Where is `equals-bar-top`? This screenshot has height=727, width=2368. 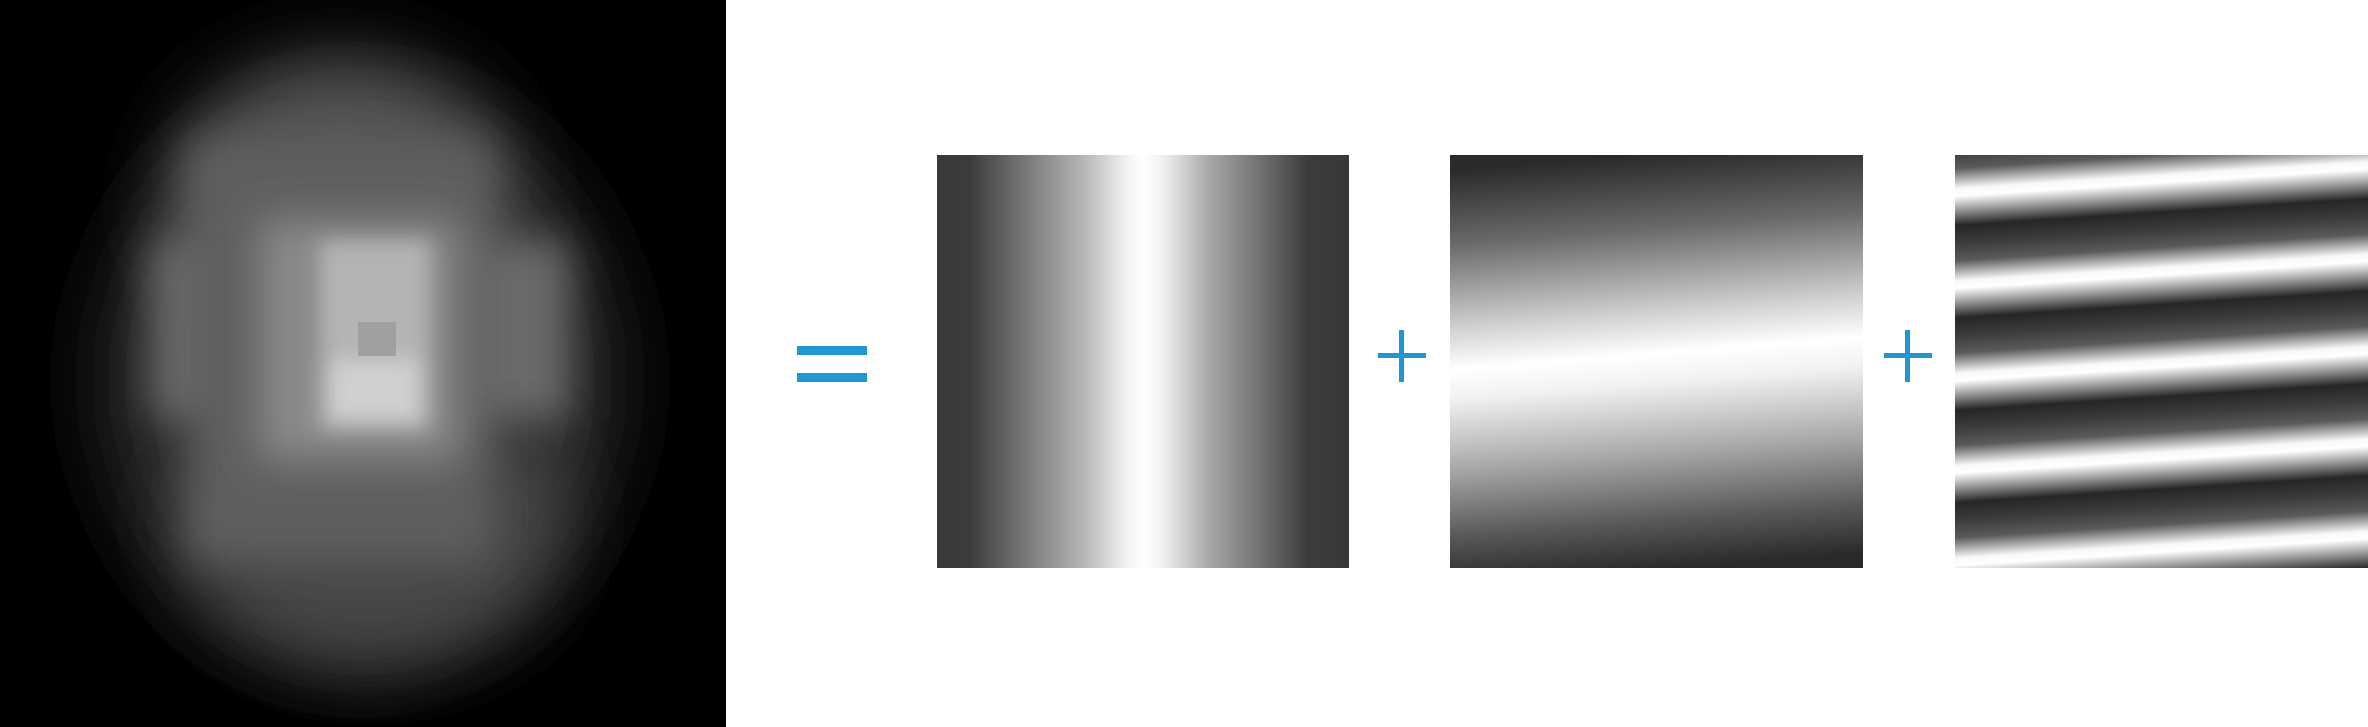 equals-bar-top is located at coordinates (832, 350).